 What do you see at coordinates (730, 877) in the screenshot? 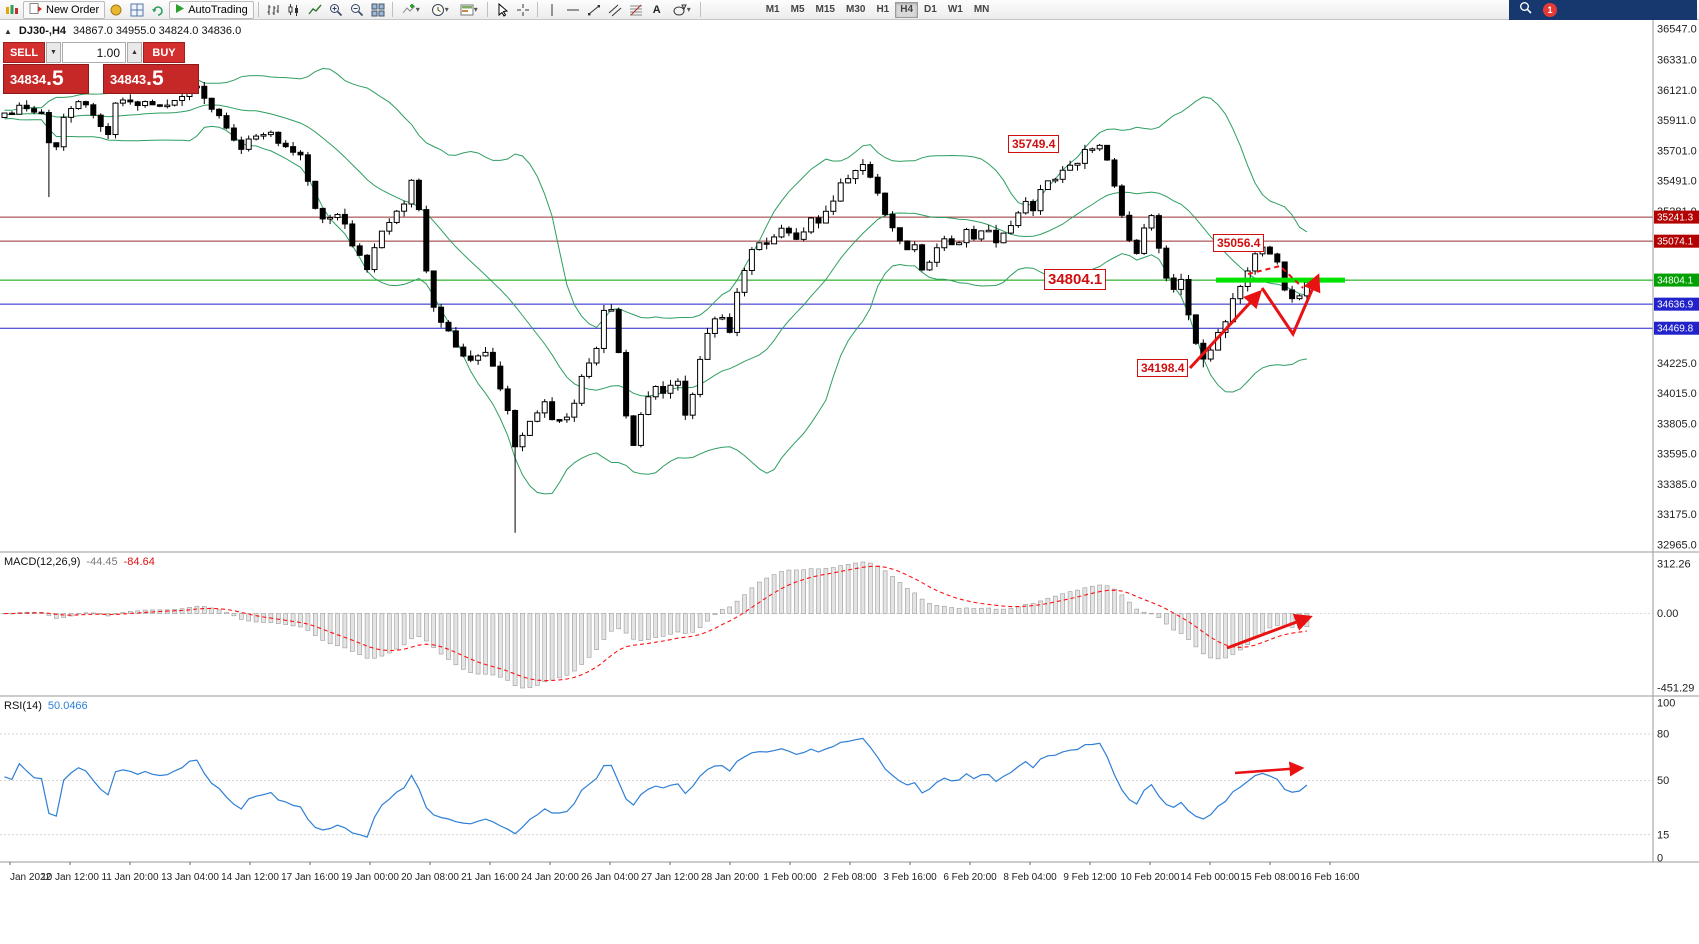
I see `svg-text: 28 Jan 20:00` at bounding box center [730, 877].